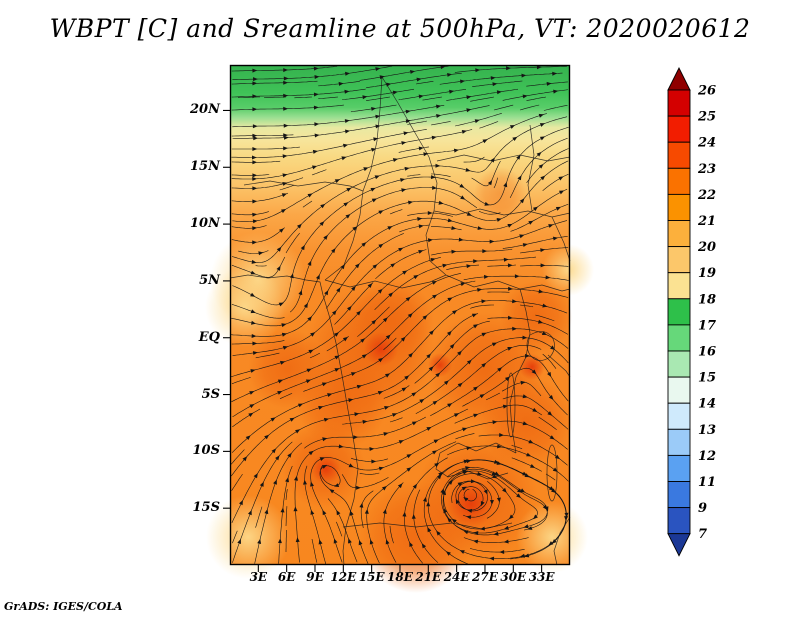 This screenshot has height=618, width=800. Describe the element at coordinates (702, 534) in the screenshot. I see `colorbar-tick-label: 7` at that location.